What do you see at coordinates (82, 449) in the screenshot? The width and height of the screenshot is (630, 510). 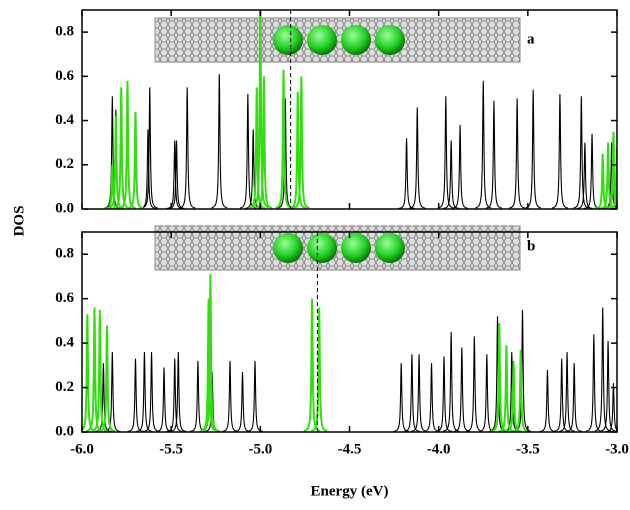 I see `x-tick-label: -6.0` at bounding box center [82, 449].